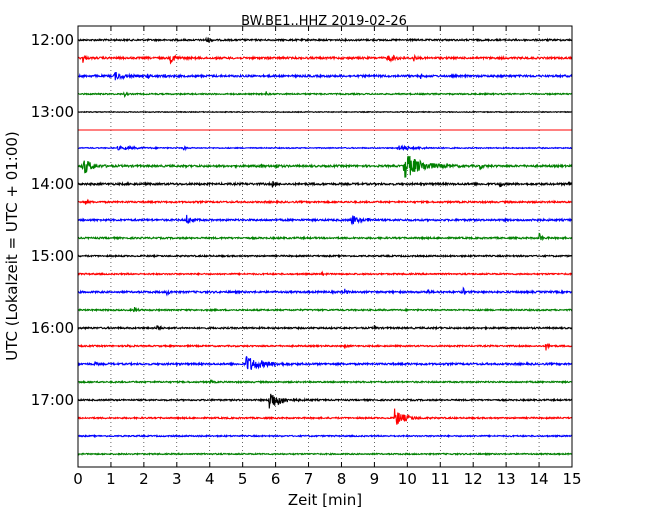 The image size is (650, 520). I want to click on y-tick-label: 12:00, so click(52, 40).